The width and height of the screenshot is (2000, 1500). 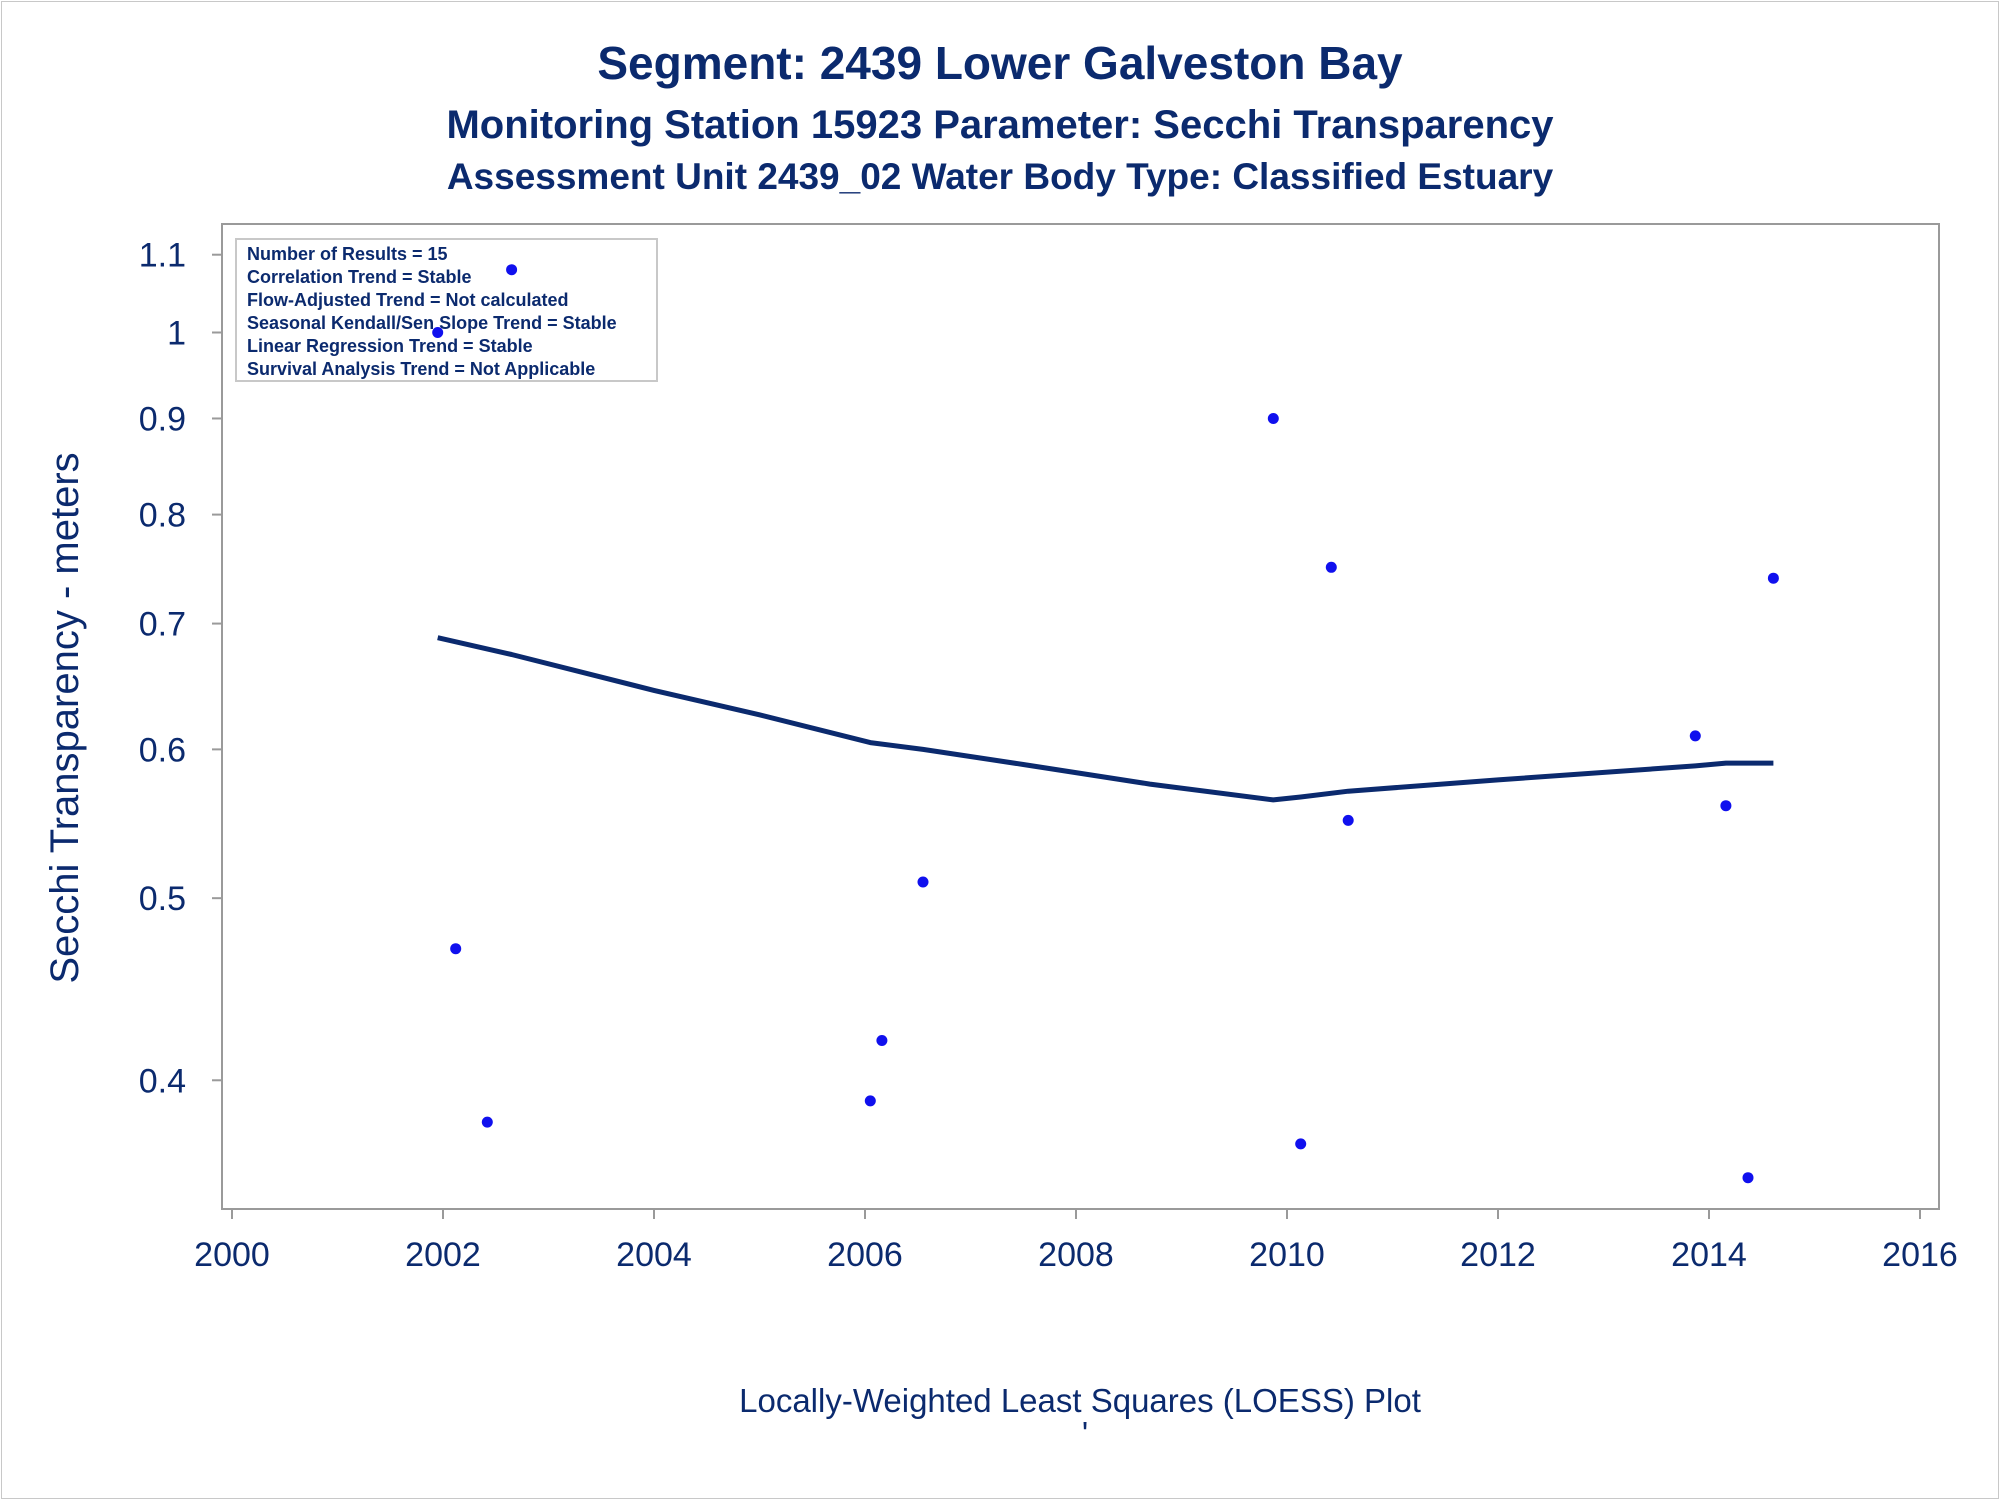 I want to click on x-axis: 2000 2002 2004 2006 2008 2010 2012 2014 2016, so click(x=1076, y=1241).